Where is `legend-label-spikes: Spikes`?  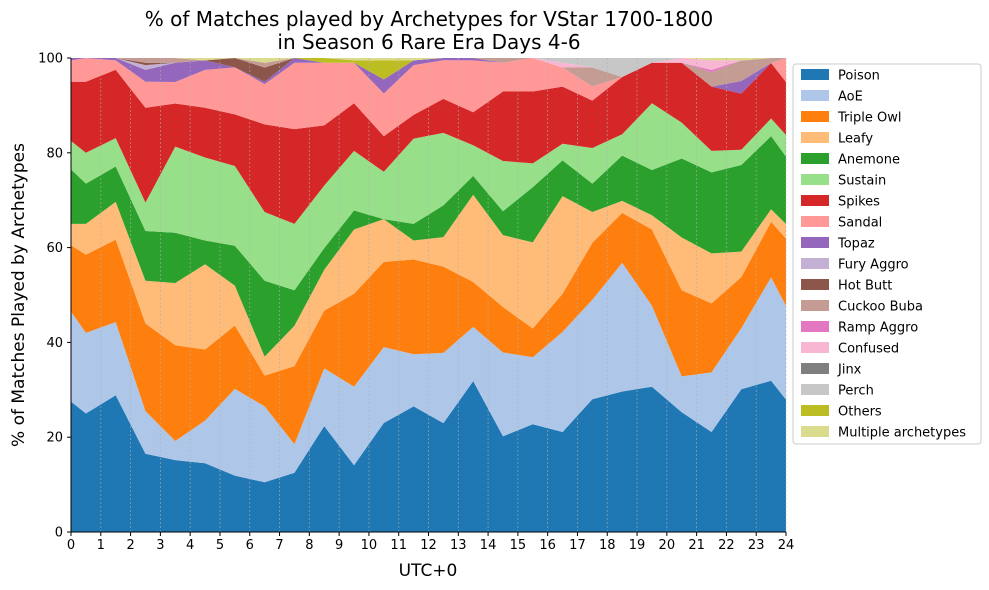 legend-label-spikes: Spikes is located at coordinates (859, 202).